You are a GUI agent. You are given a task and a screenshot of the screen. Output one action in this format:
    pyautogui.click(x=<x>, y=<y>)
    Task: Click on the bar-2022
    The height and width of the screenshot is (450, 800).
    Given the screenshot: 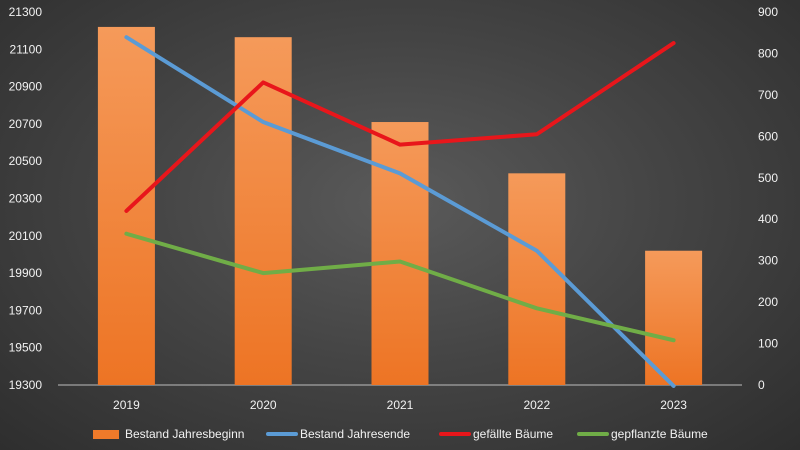 What is the action you would take?
    pyautogui.click(x=537, y=279)
    